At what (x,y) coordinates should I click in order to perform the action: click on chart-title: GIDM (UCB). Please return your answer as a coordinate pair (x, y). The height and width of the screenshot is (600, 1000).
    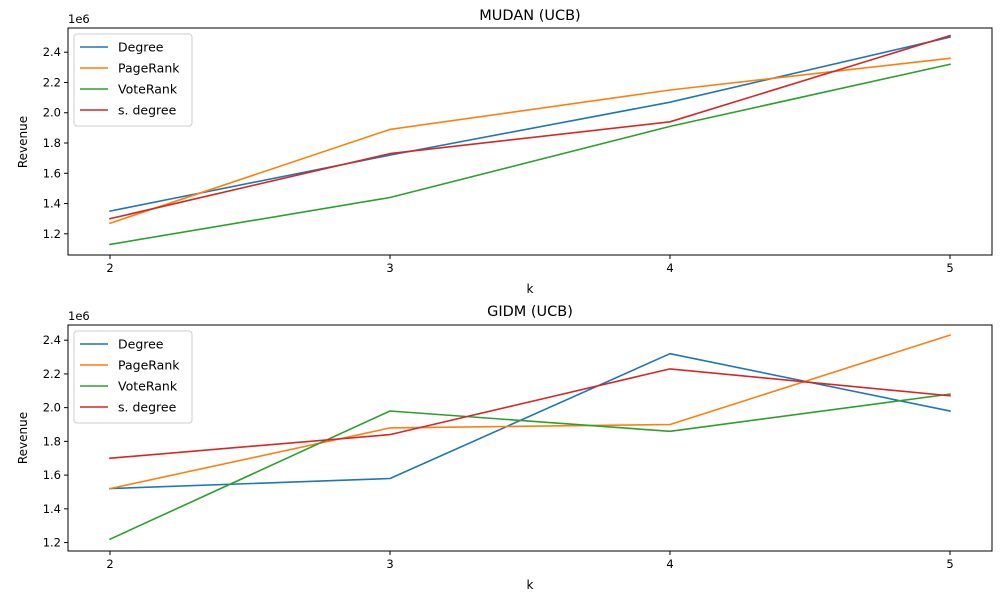
    Looking at the image, I should click on (530, 312).